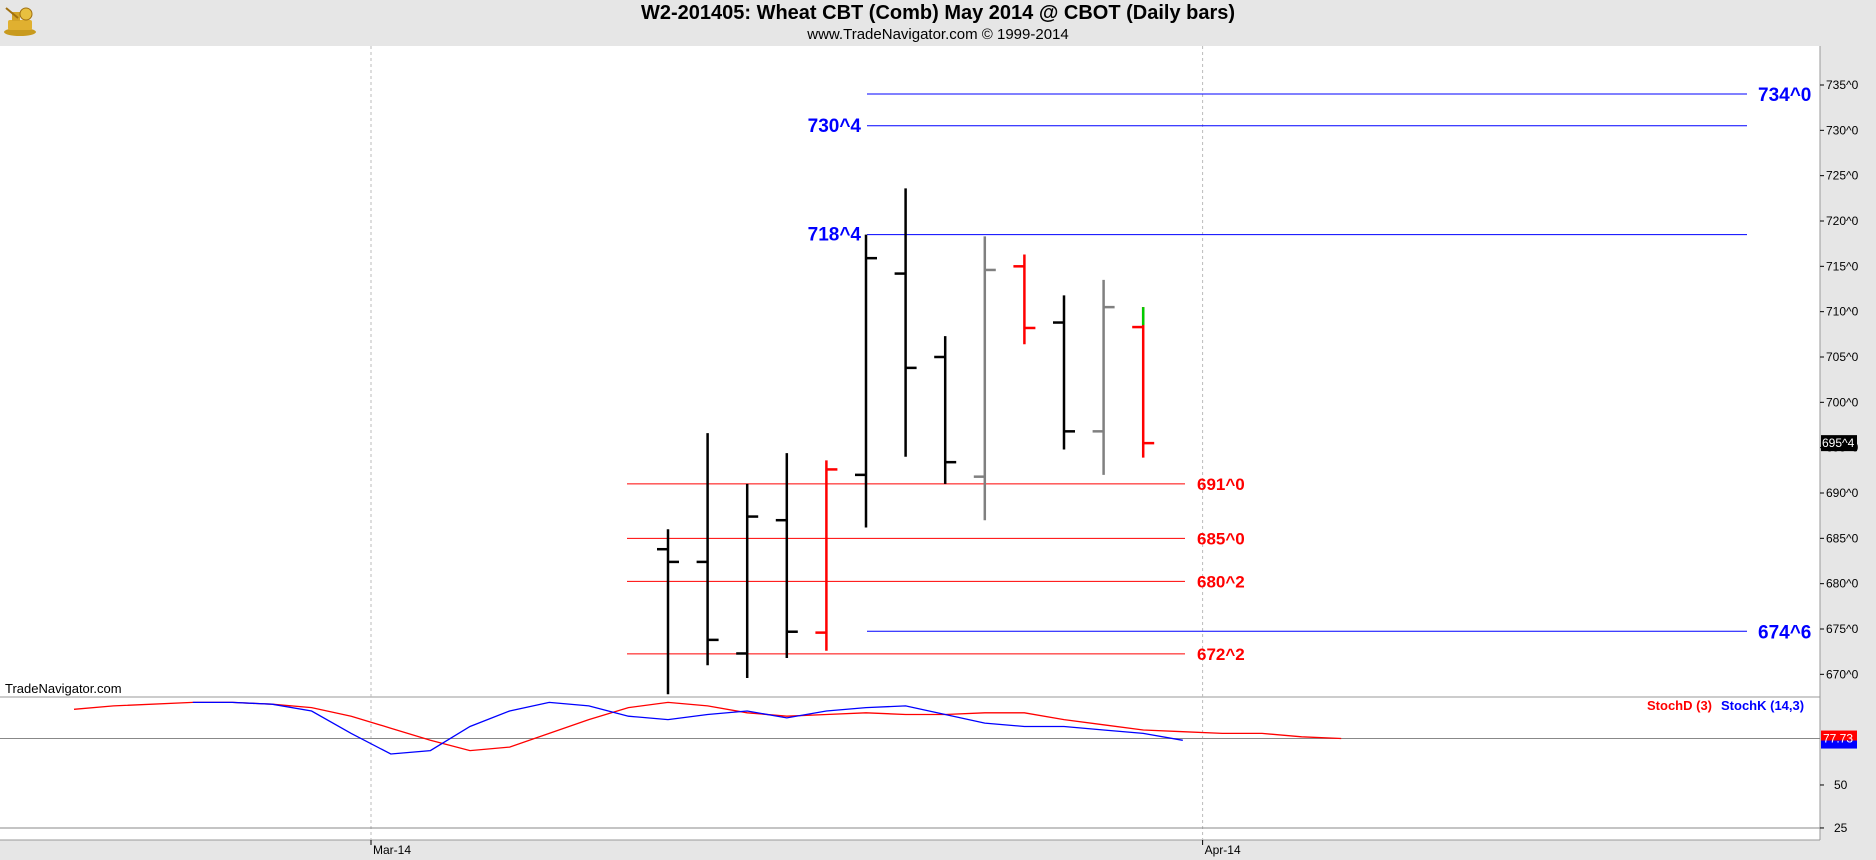 This screenshot has width=1876, height=860. I want to click on price-tick-label: 680^0, so click(1842, 584).